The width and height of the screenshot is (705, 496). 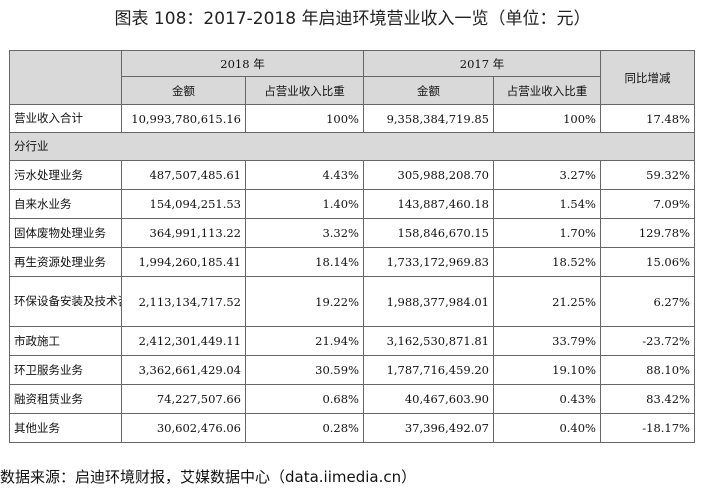 What do you see at coordinates (547, 90) in the screenshot?
I see `header-share-2017: 占营业收入比重` at bounding box center [547, 90].